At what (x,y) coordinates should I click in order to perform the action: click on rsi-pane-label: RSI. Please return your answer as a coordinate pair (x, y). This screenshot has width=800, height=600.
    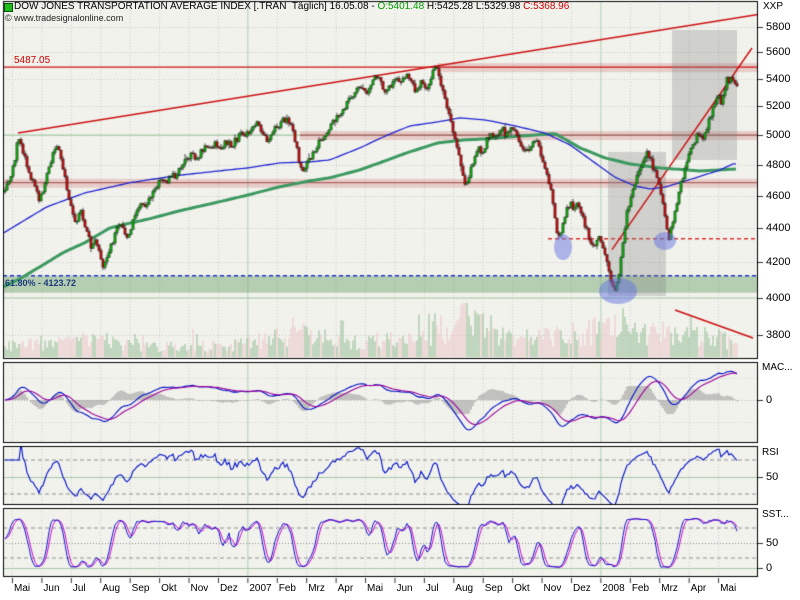
    Looking at the image, I should click on (770, 452).